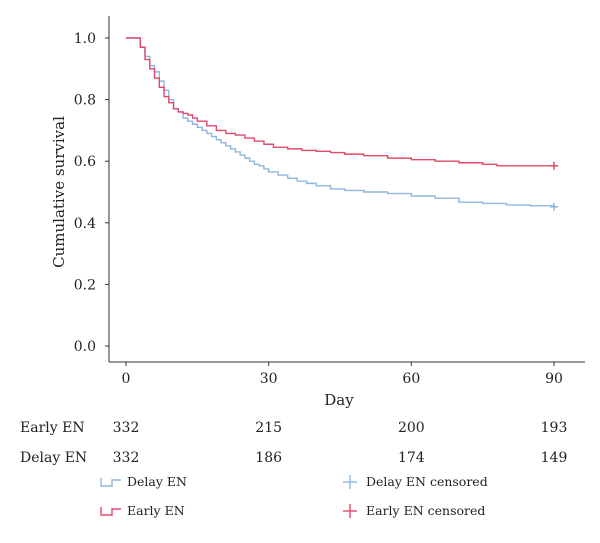 The image size is (600, 543). Describe the element at coordinates (411, 428) in the screenshot. I see `risk-row-value: 200` at that location.